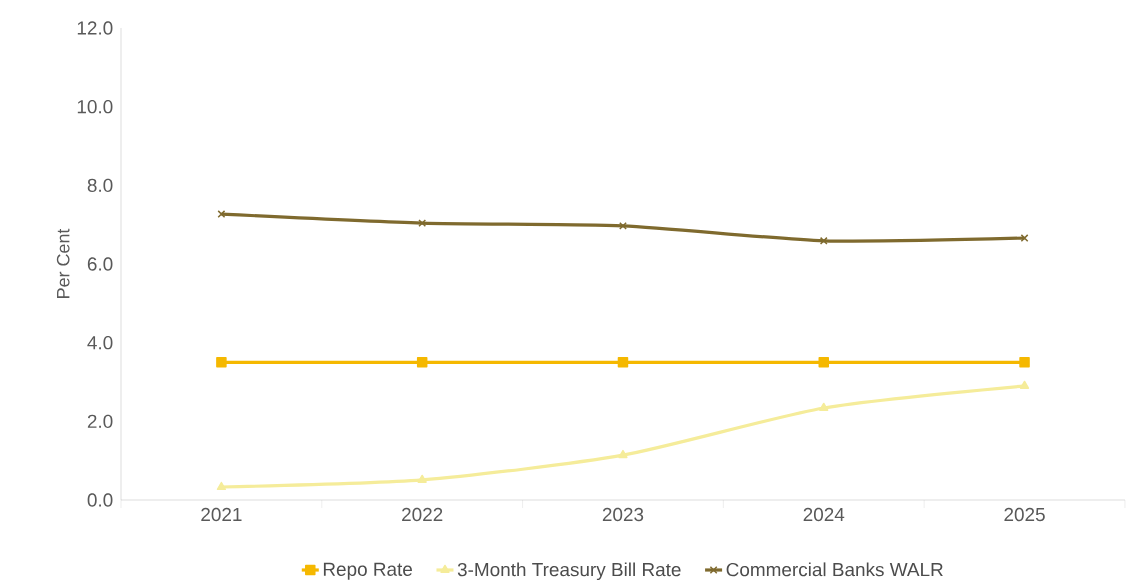 This screenshot has width=1128, height=585. I want to click on y-tick-label: 4.0, so click(100, 342).